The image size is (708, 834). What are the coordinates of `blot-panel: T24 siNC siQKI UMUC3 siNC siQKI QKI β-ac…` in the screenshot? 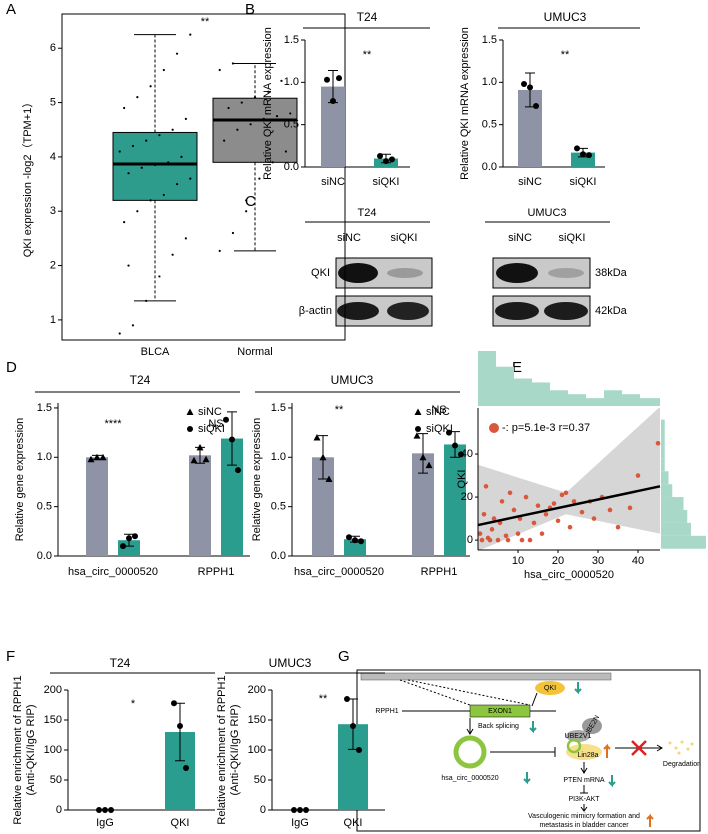 It's located at (463, 267).